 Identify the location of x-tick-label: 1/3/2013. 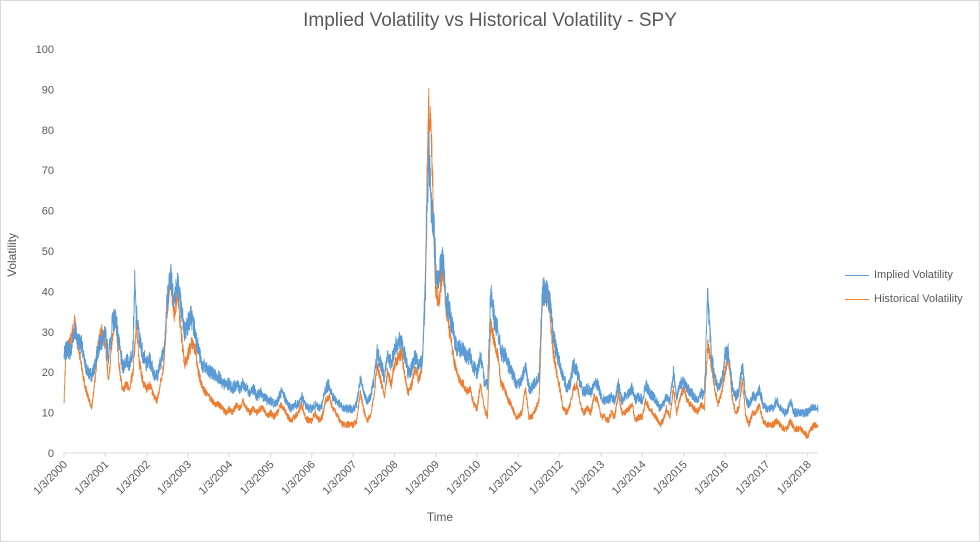
(587, 478).